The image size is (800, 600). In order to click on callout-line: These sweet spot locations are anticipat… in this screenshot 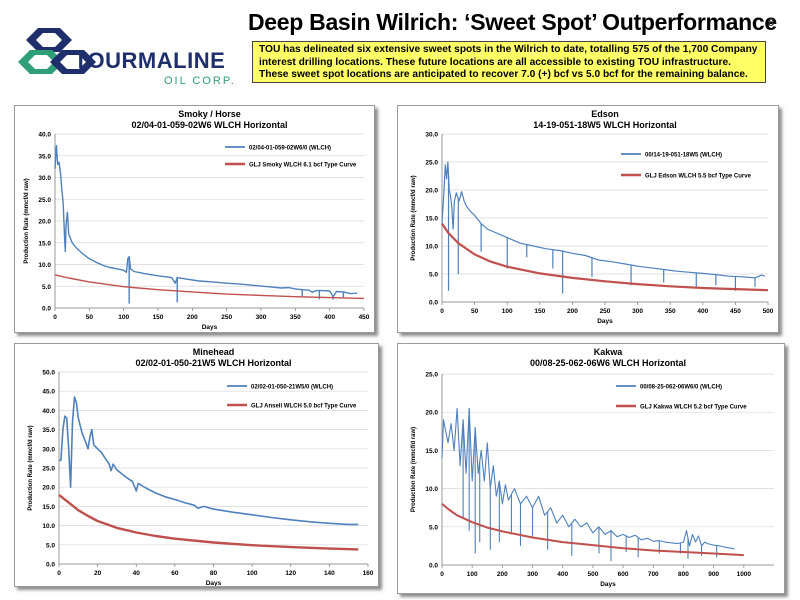, I will do `click(503, 74)`.